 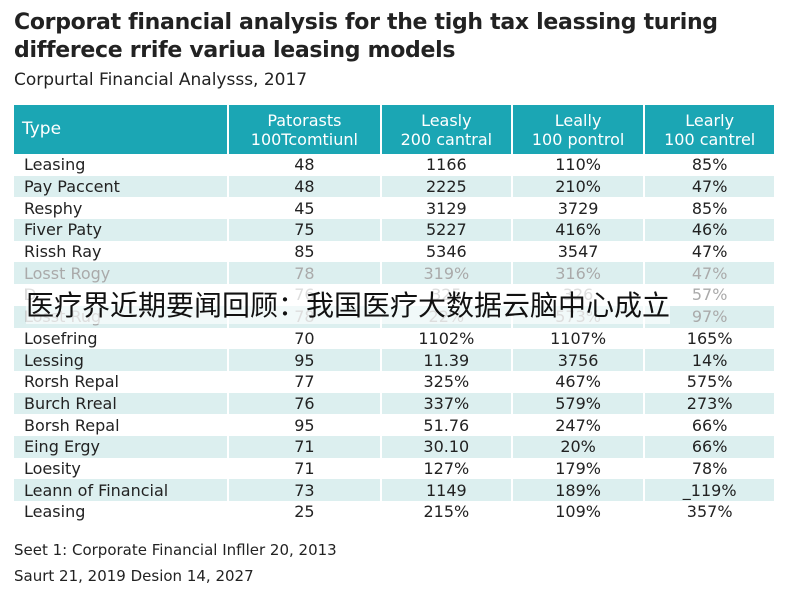 What do you see at coordinates (709, 295) in the screenshot?
I see `table-cell: 57%` at bounding box center [709, 295].